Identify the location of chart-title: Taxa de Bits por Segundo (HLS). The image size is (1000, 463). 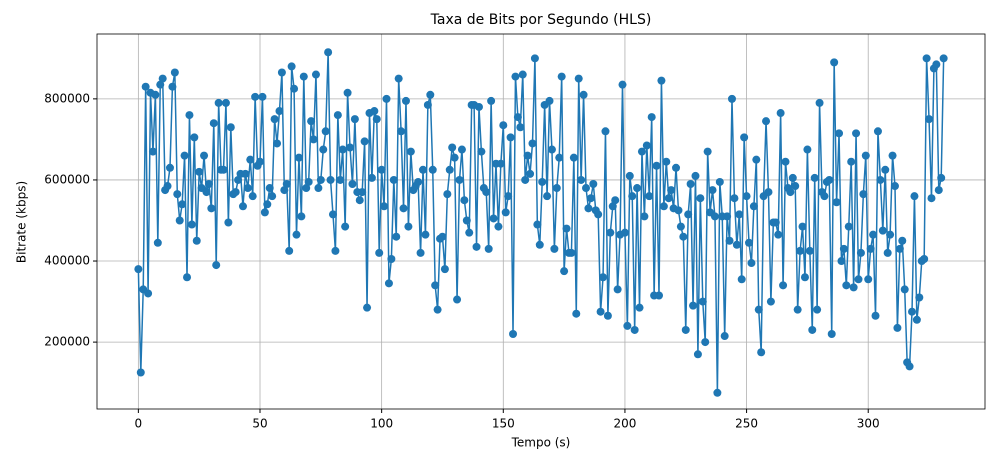
(541, 20).